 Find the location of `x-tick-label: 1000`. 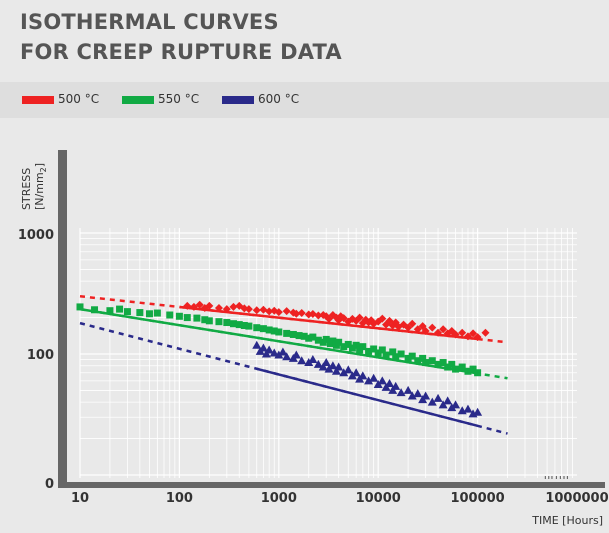

x-tick-label: 1000 is located at coordinates (279, 498).